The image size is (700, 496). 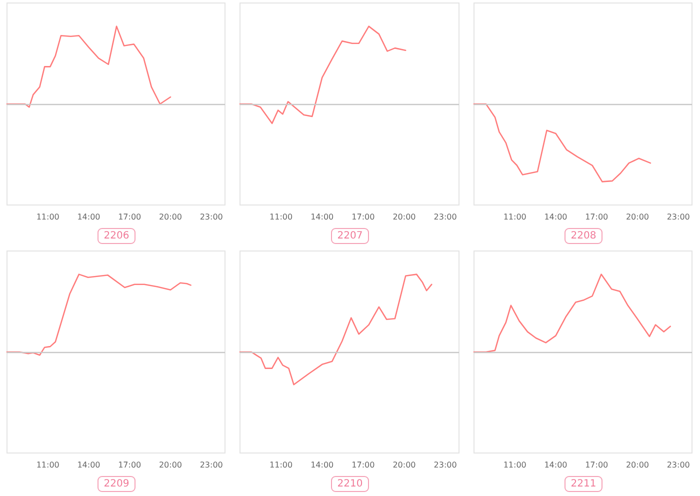 I want to click on text: 2208, so click(x=583, y=236).